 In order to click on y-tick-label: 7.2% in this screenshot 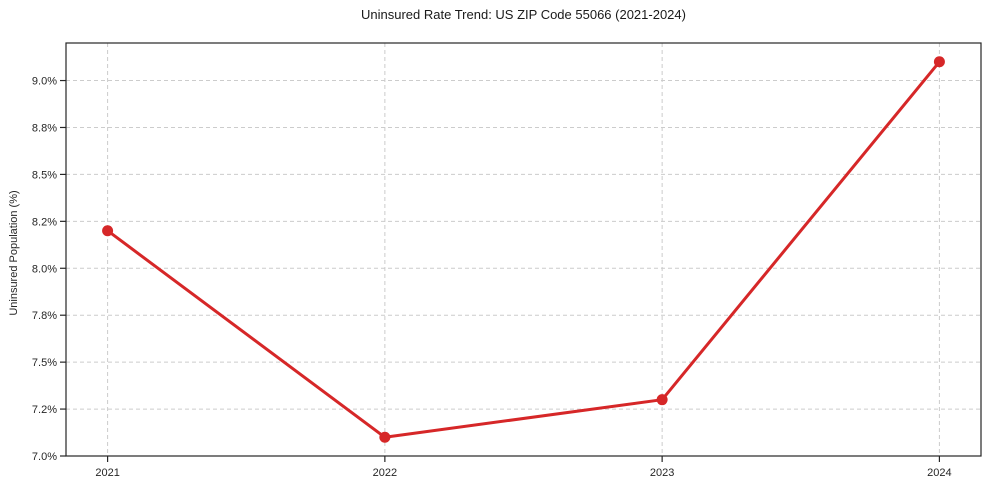, I will do `click(44, 410)`.